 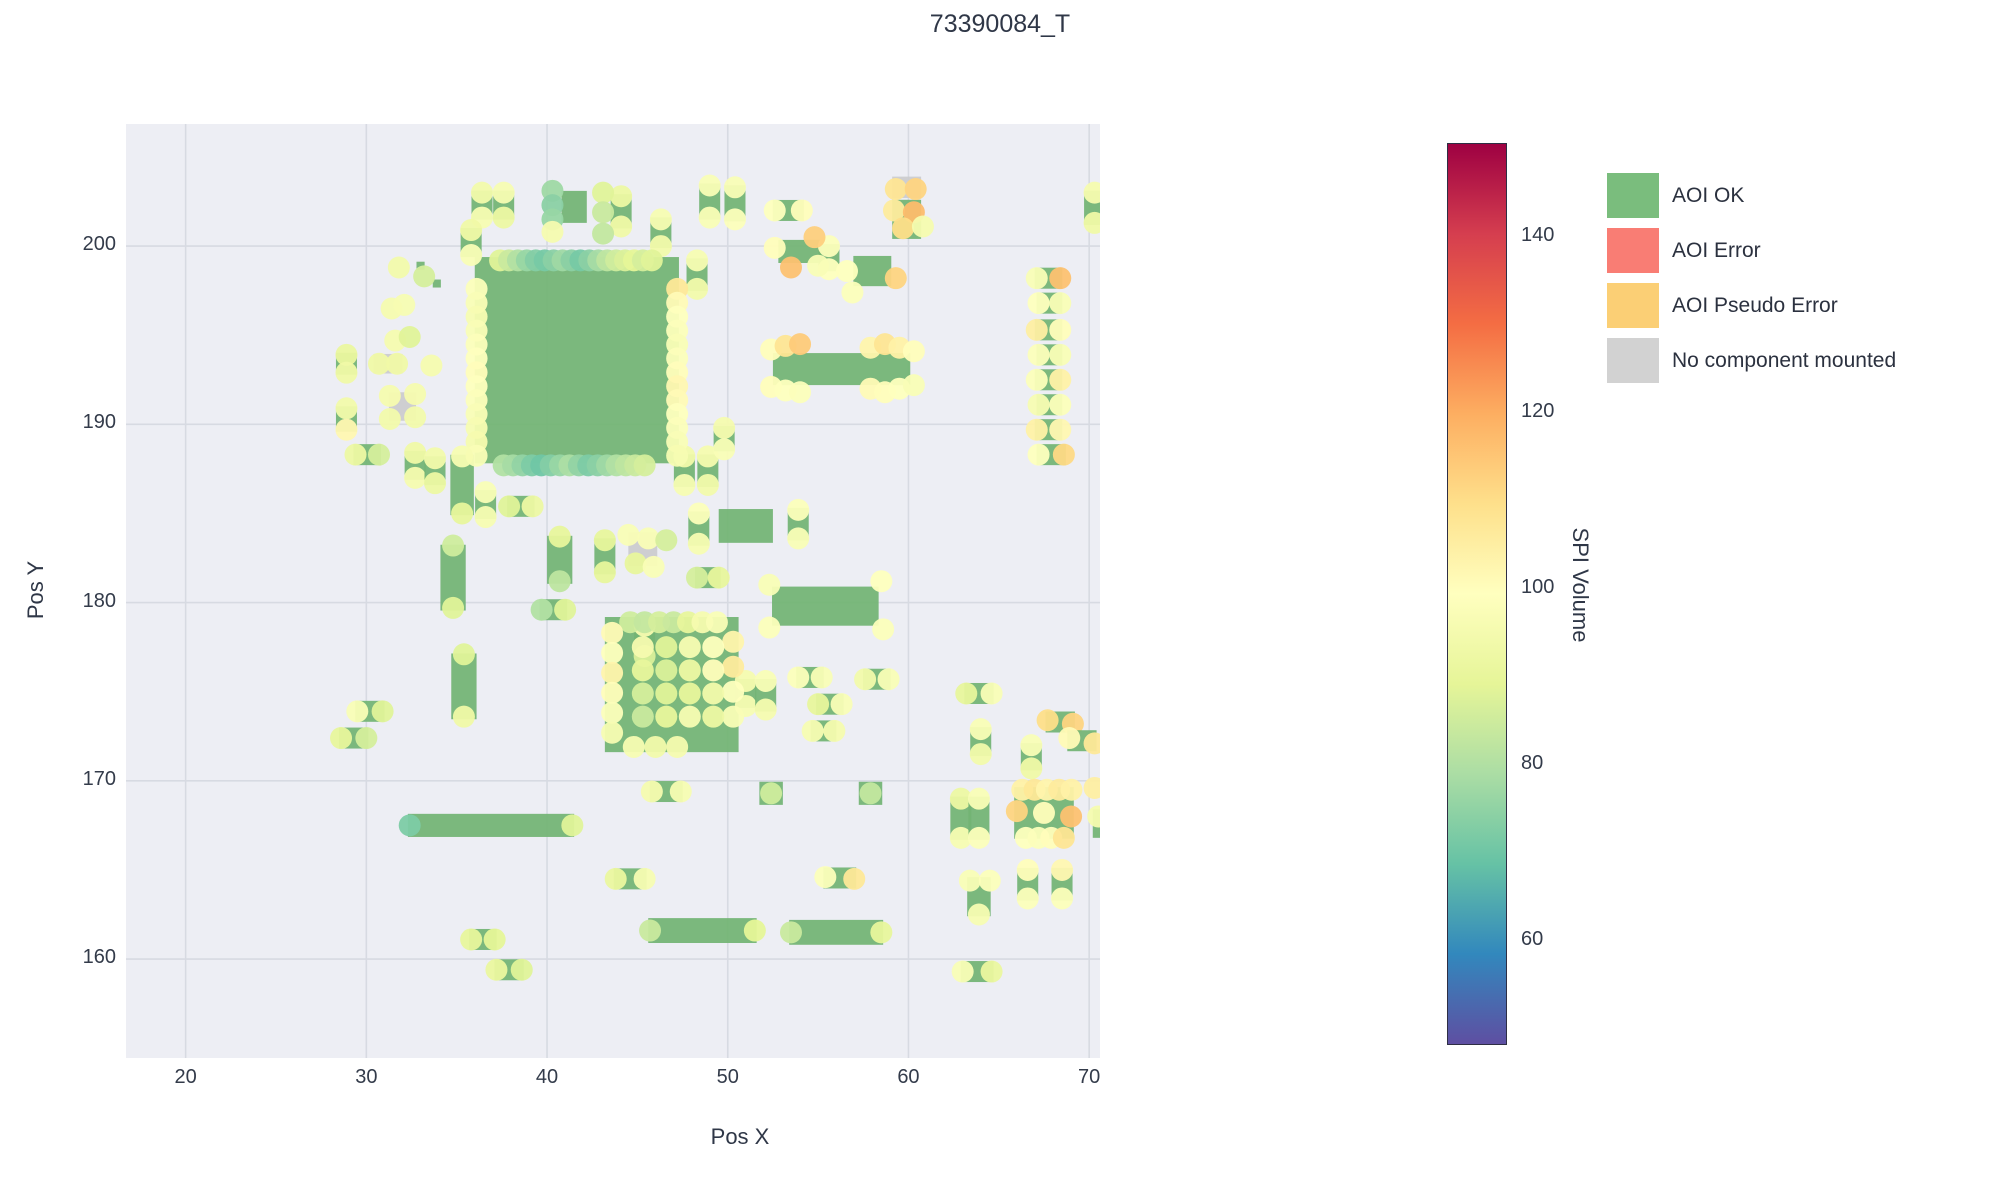 I want to click on colorbar-tick-label: 80, so click(x=1532, y=762).